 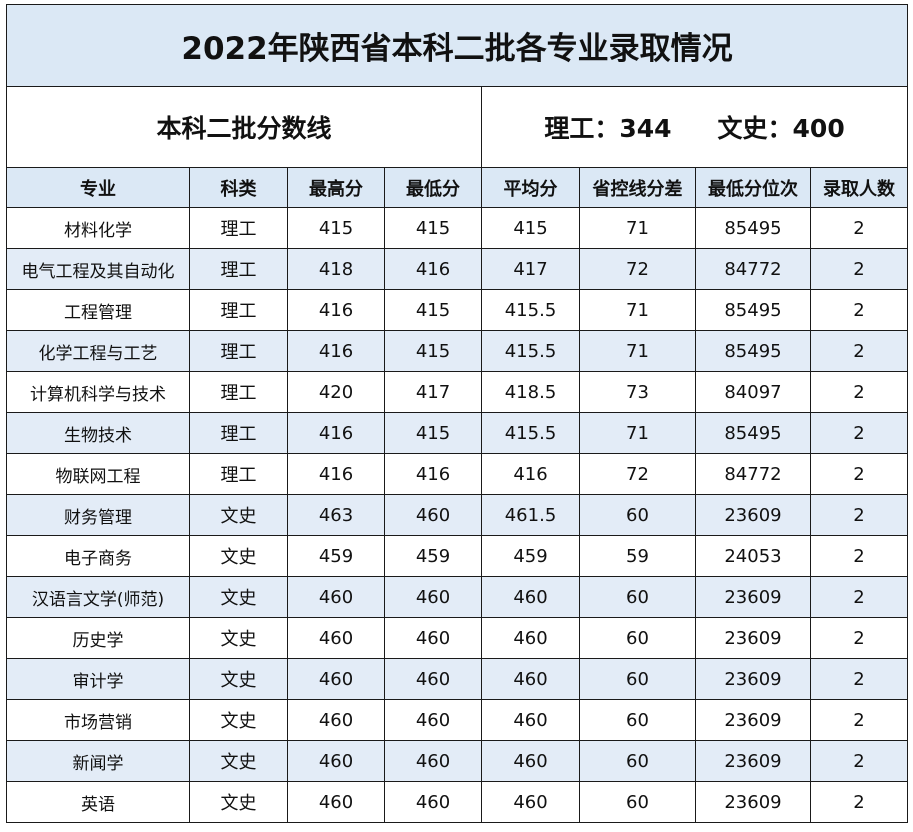 What do you see at coordinates (637, 392) in the screenshot?
I see `line-diff-cell: 73` at bounding box center [637, 392].